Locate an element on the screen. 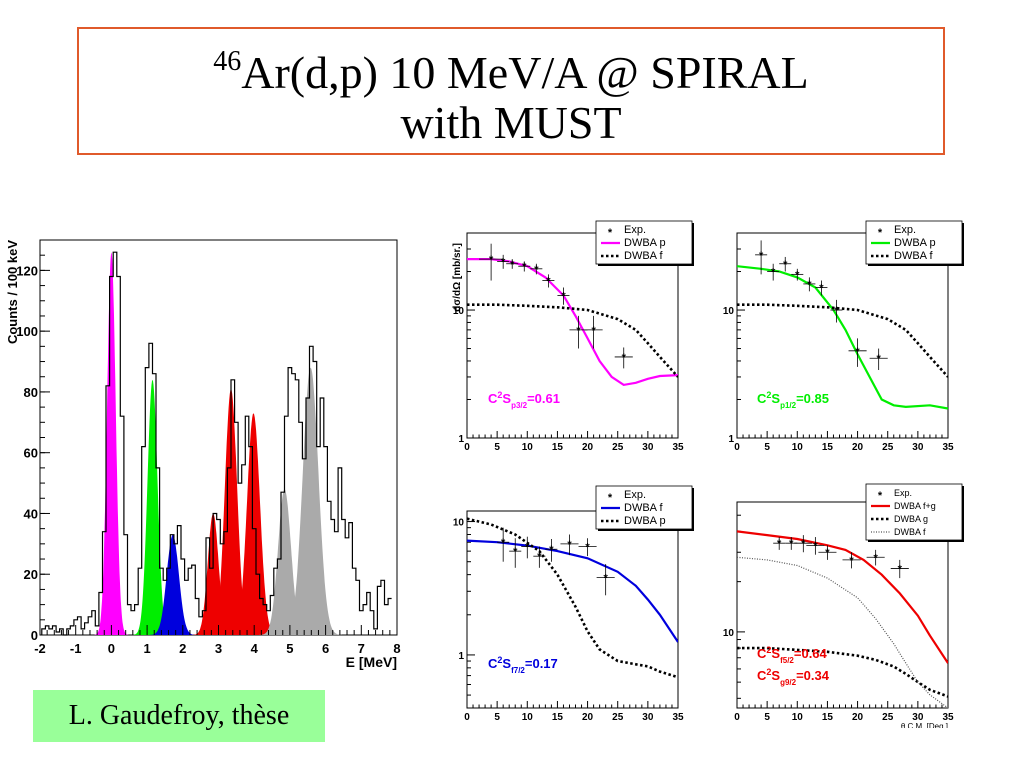 The image size is (1024, 768). peak-grey-b is located at coordinates (310, 501).